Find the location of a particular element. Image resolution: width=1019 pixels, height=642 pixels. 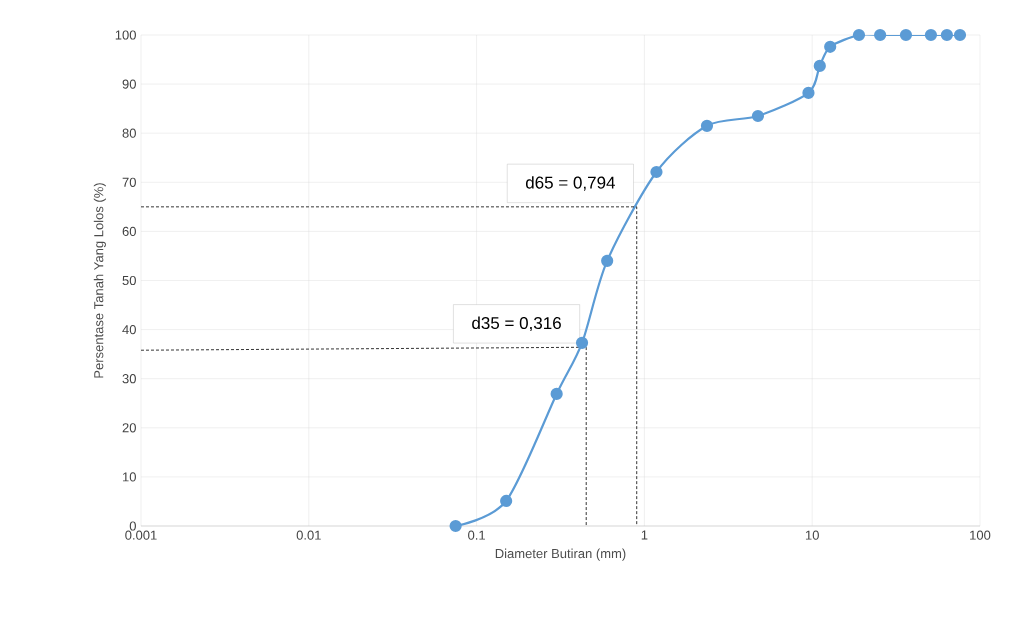

y-tick-label: 50 is located at coordinates (129, 280).